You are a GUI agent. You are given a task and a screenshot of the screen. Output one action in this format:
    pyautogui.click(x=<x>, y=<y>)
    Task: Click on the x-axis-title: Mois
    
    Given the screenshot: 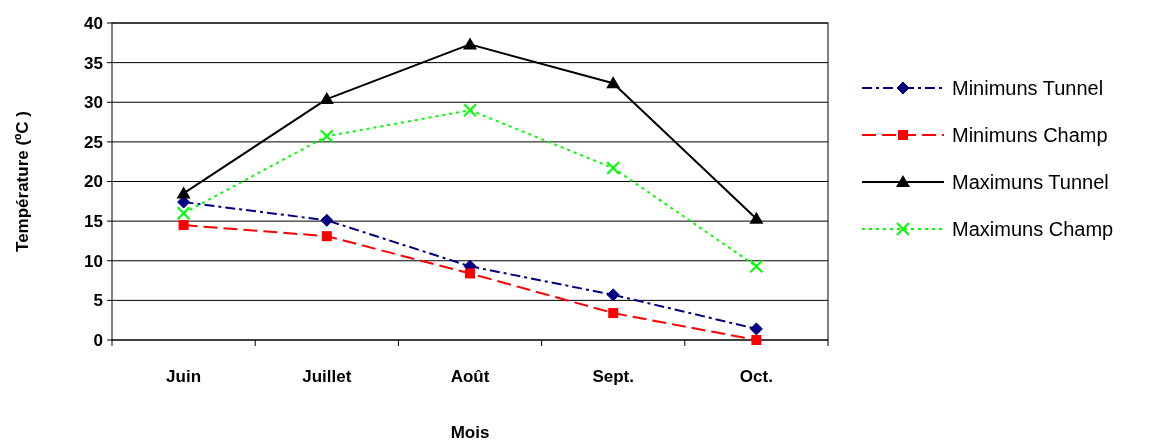 What is the action you would take?
    pyautogui.click(x=470, y=432)
    